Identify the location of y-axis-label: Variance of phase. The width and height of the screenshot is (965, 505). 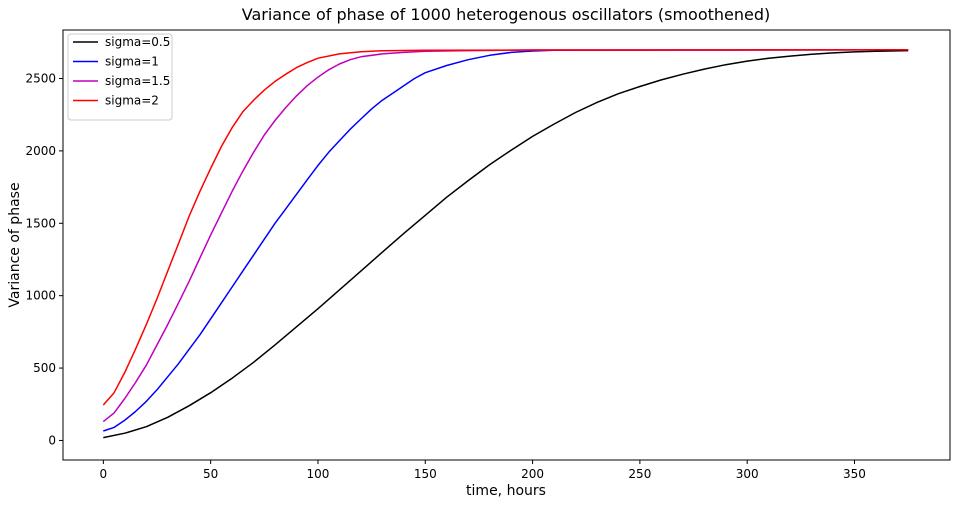
(15, 244).